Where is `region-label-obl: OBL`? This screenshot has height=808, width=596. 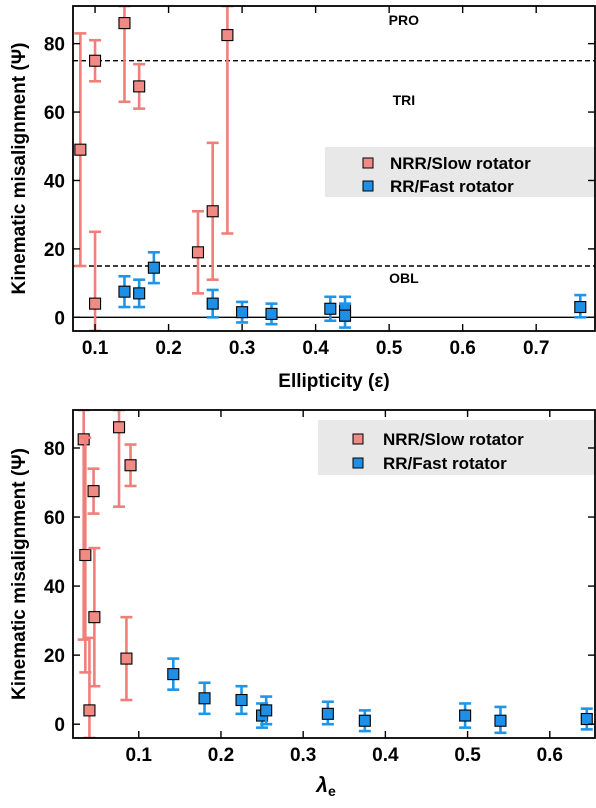
region-label-obl: OBL is located at coordinates (404, 278).